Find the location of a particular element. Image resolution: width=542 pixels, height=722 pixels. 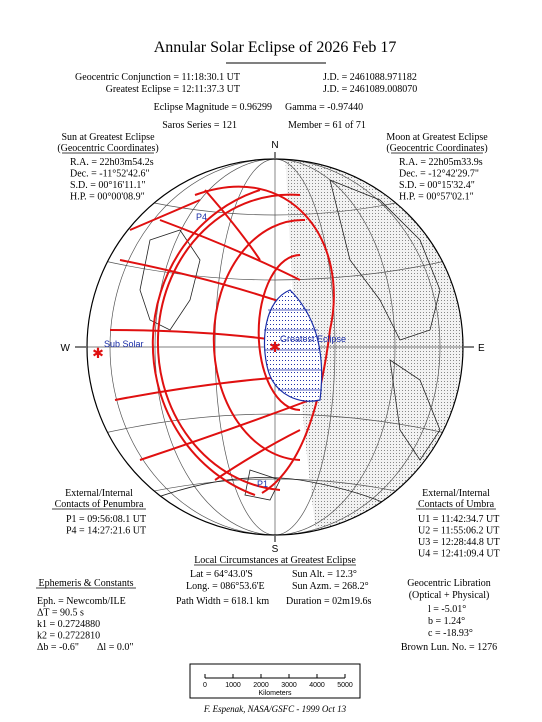

ephemeris-text: Δb = -0.6" is located at coordinates (58, 647).